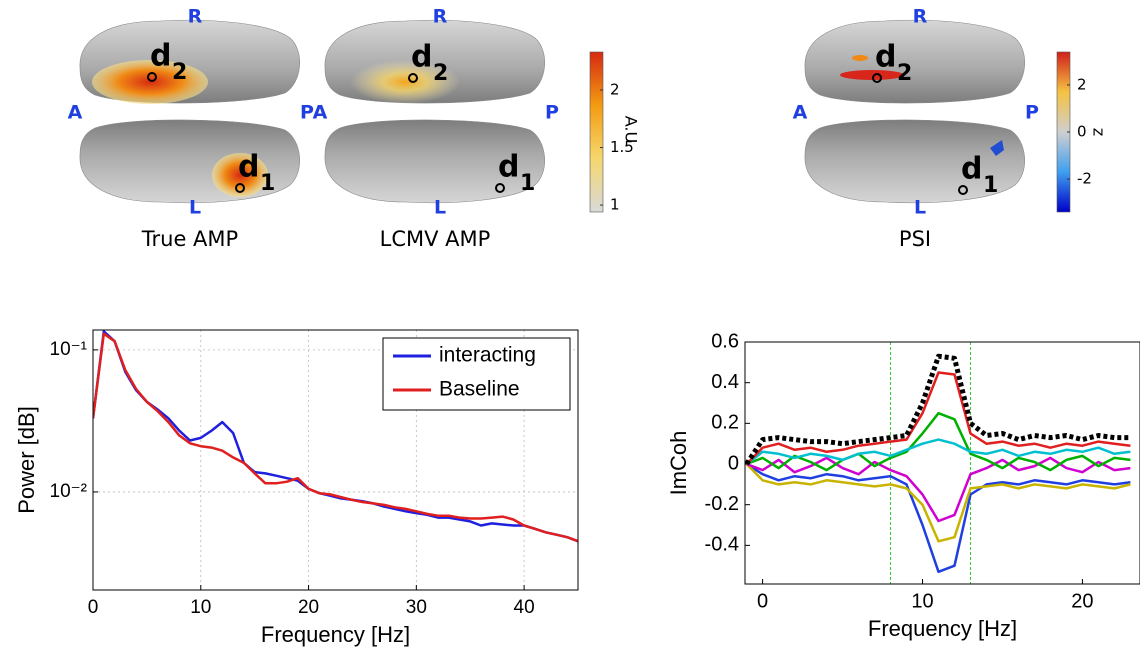 This screenshot has height=659, width=1140. What do you see at coordinates (1084, 179) in the screenshot?
I see `colorbar-tick-label: -2` at bounding box center [1084, 179].